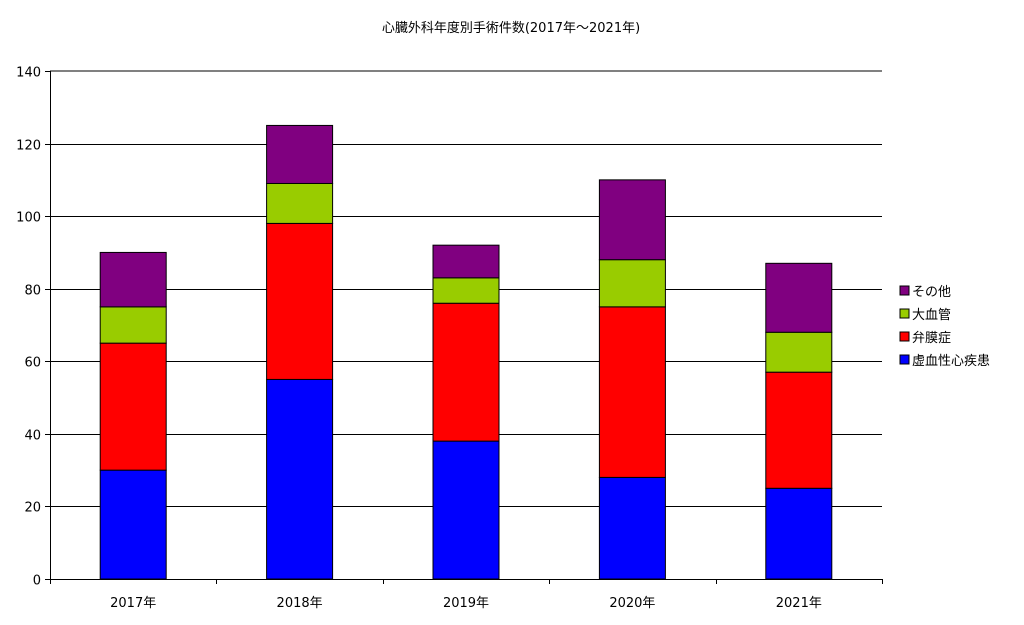 The width and height of the screenshot is (1024, 625). Describe the element at coordinates (32, 508) in the screenshot. I see `y-tick-label: 20` at that location.